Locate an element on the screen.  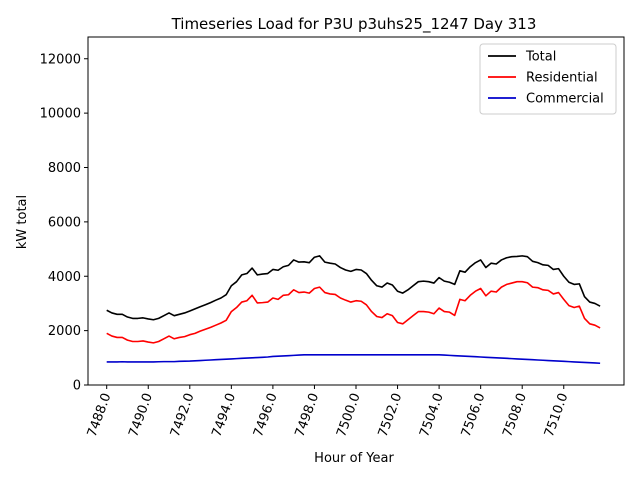
y-tick-label: 10000 is located at coordinates (60, 114).